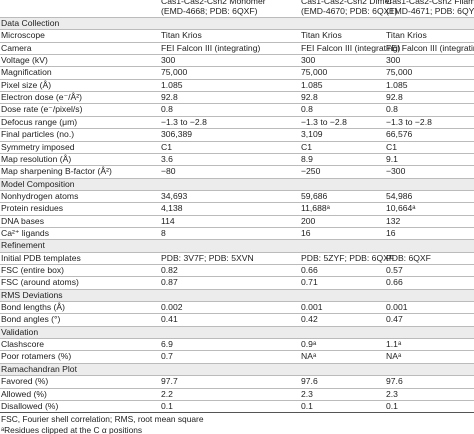 The height and width of the screenshot is (434, 474). Describe the element at coordinates (22, 344) in the screenshot. I see `row-label: Clashscore` at that location.